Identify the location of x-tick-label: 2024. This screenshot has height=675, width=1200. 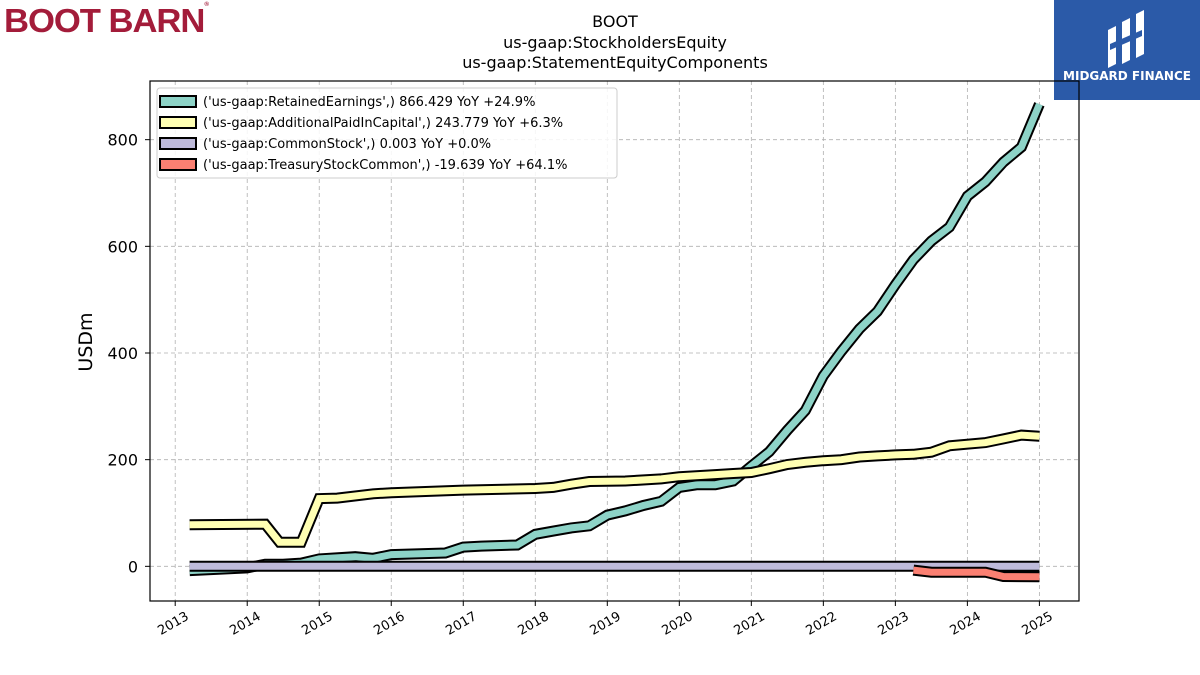
(966, 624).